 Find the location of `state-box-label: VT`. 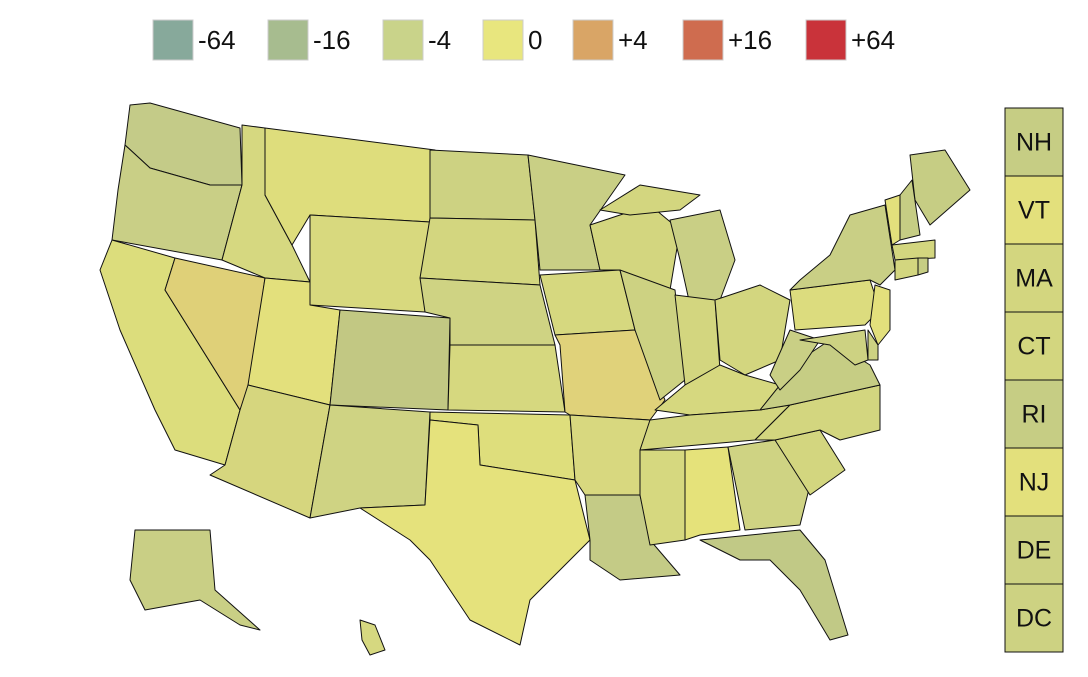

state-box-label: VT is located at coordinates (1034, 211).